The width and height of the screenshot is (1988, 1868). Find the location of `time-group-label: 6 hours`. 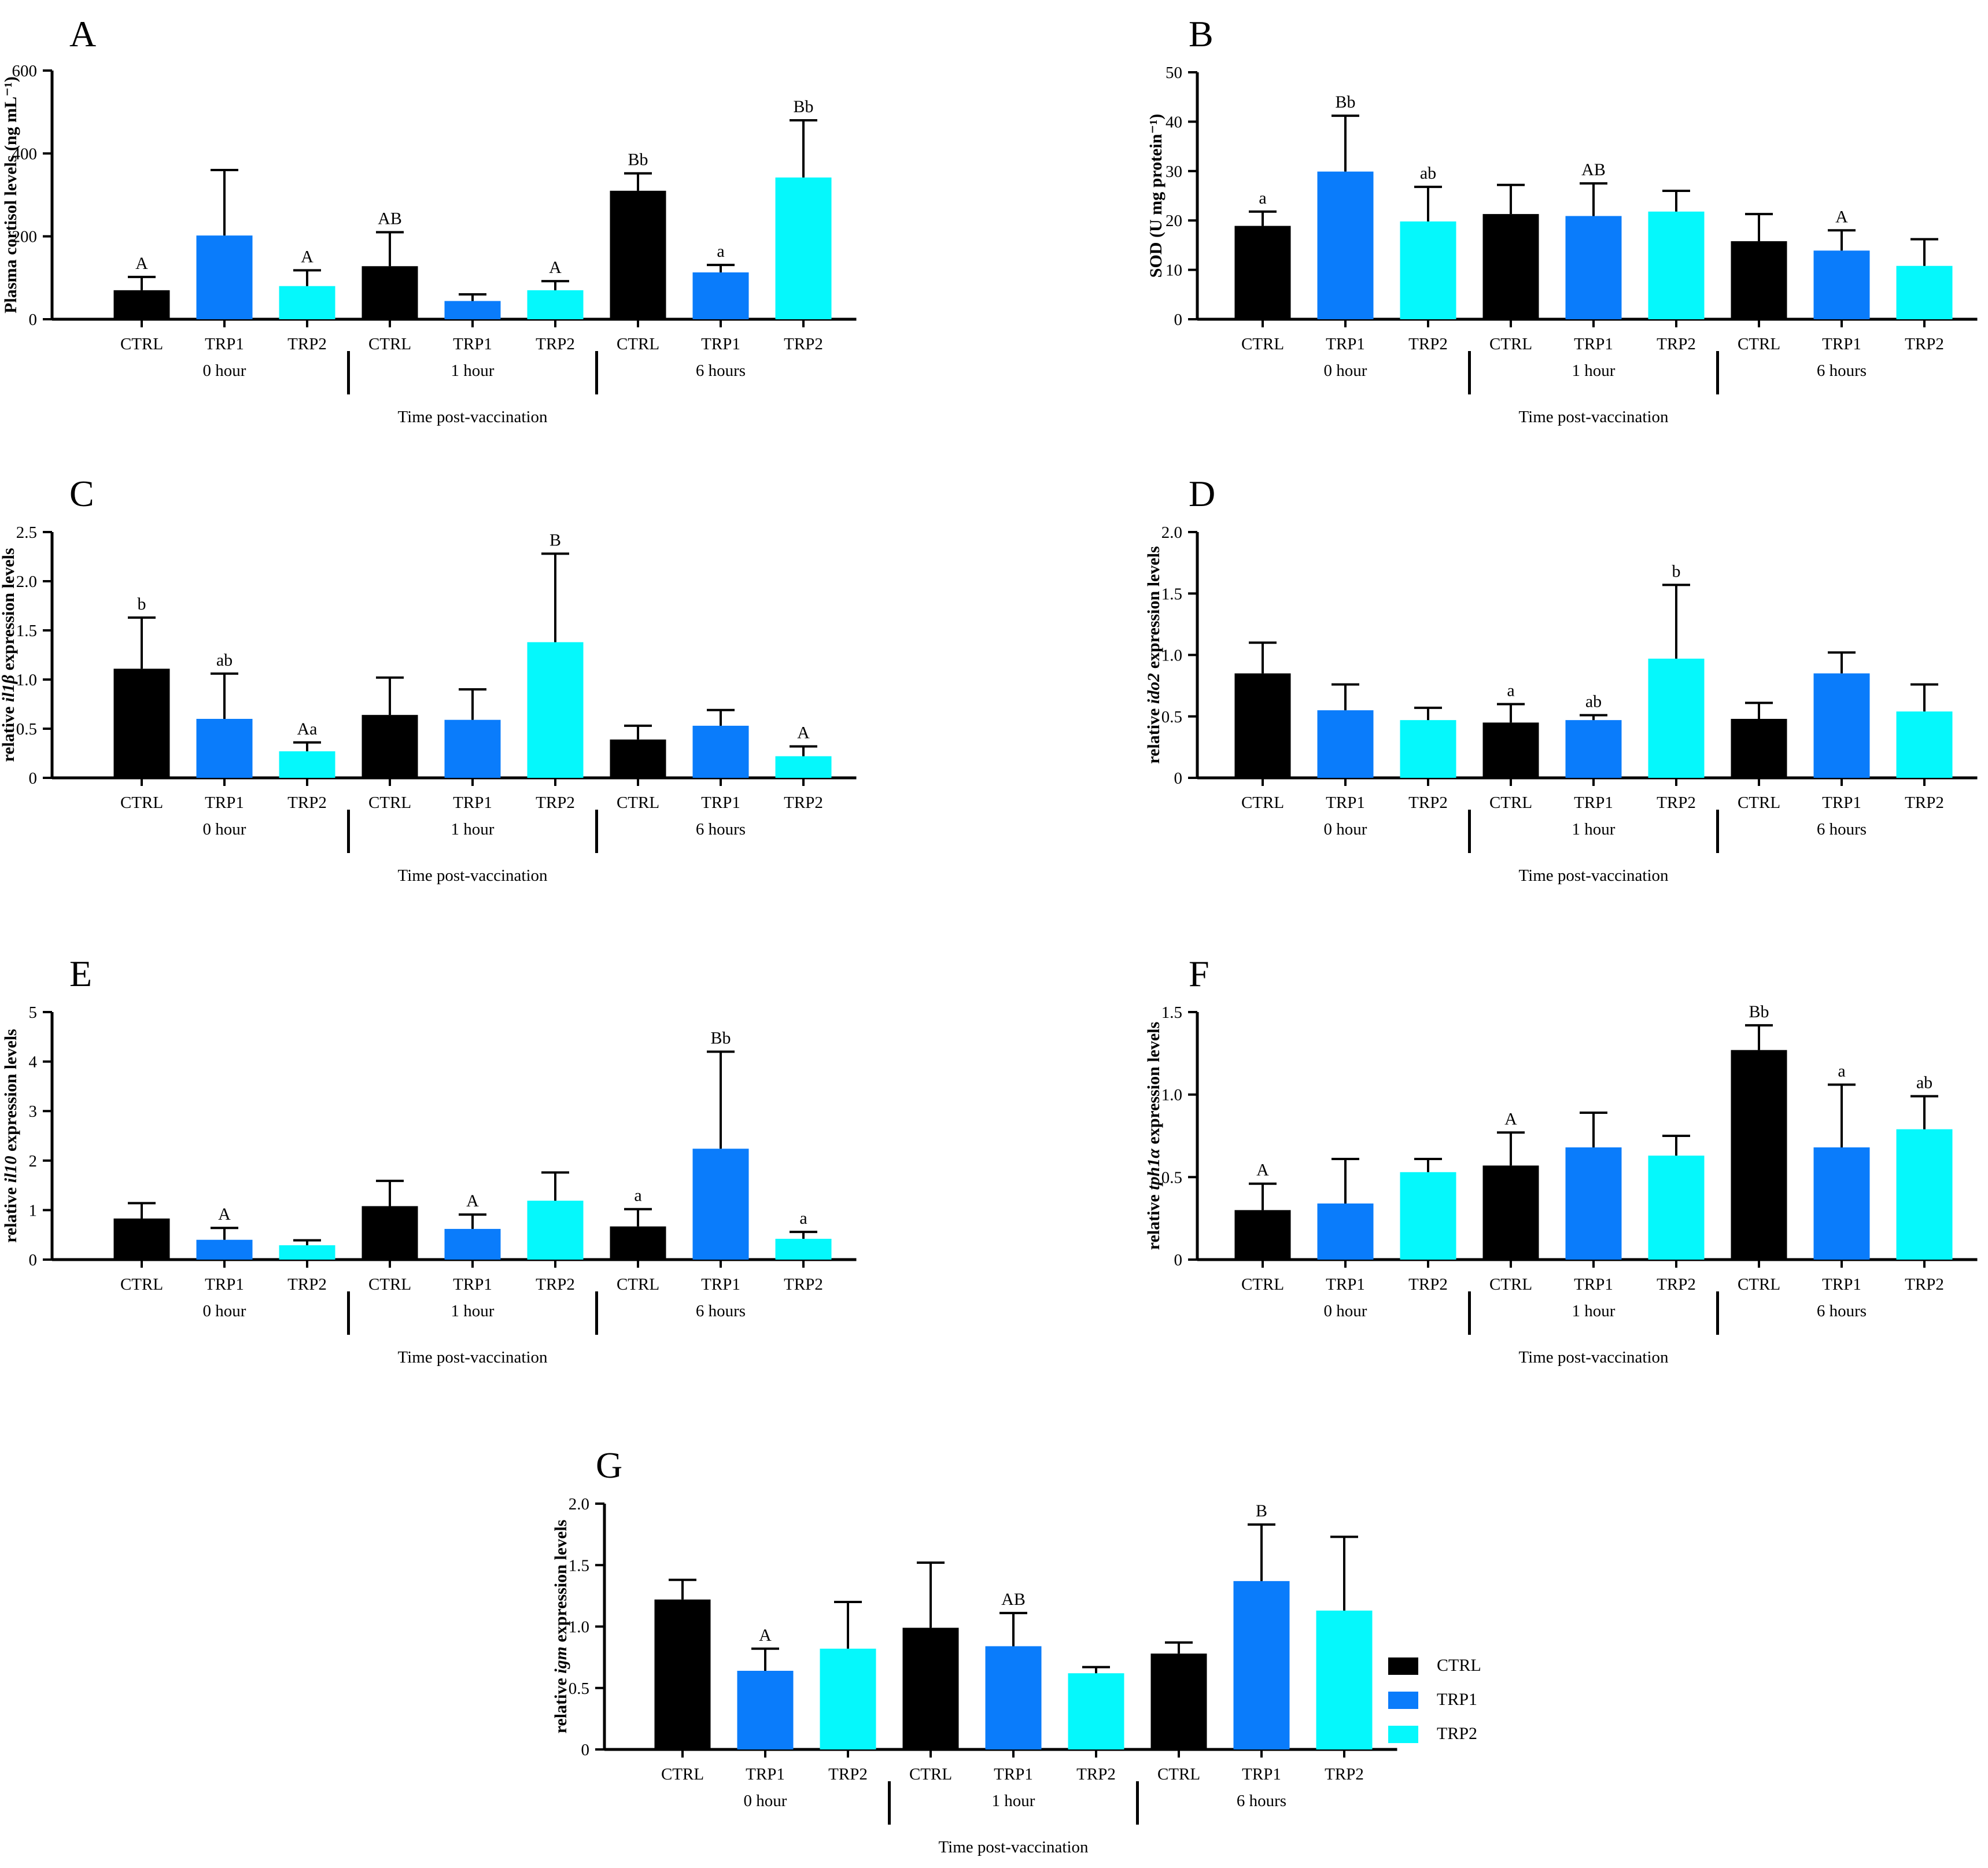

time-group-label: 6 hours is located at coordinates (1842, 829).